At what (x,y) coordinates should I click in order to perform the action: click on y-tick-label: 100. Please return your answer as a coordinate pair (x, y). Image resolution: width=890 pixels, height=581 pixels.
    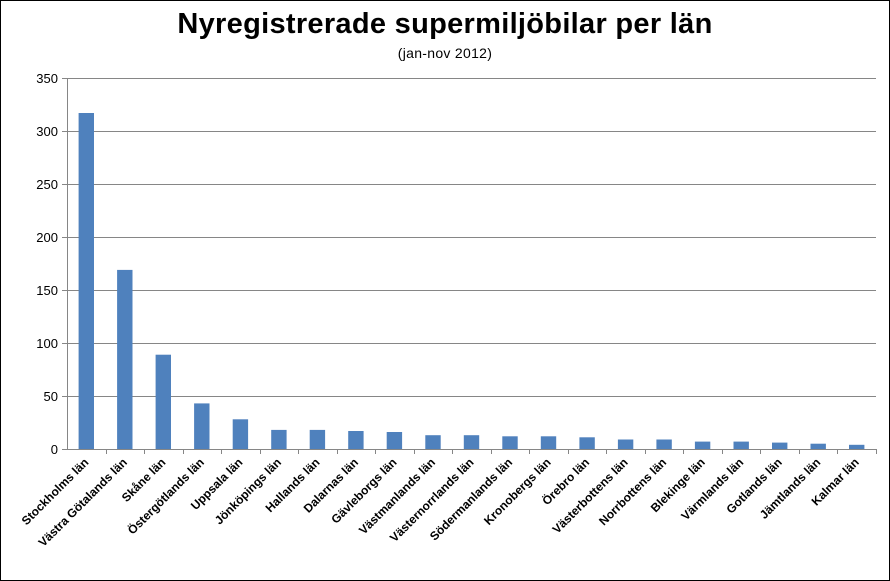
    Looking at the image, I should click on (47, 343).